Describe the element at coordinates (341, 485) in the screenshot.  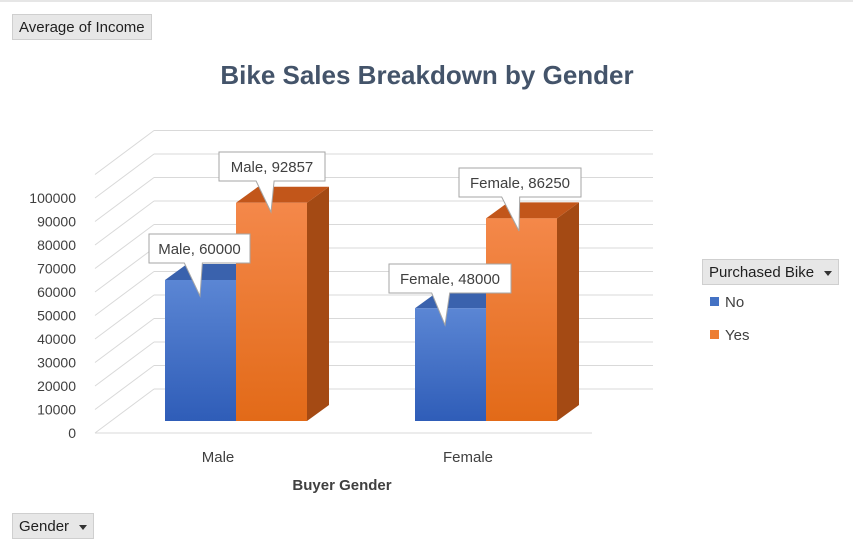
I see `x-axis-title: Buyer Gender` at that location.